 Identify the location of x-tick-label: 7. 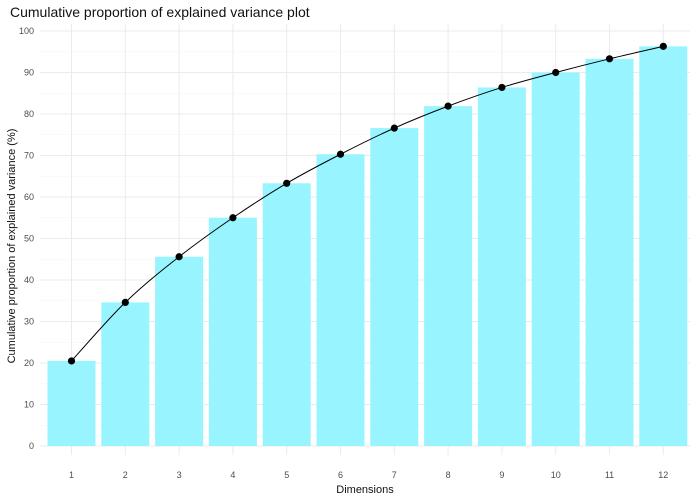
(394, 475).